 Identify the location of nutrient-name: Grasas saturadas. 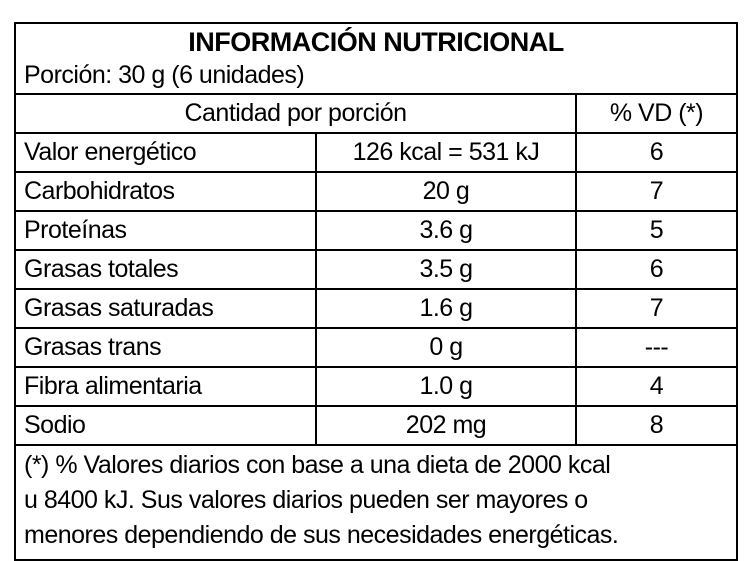
(165, 308).